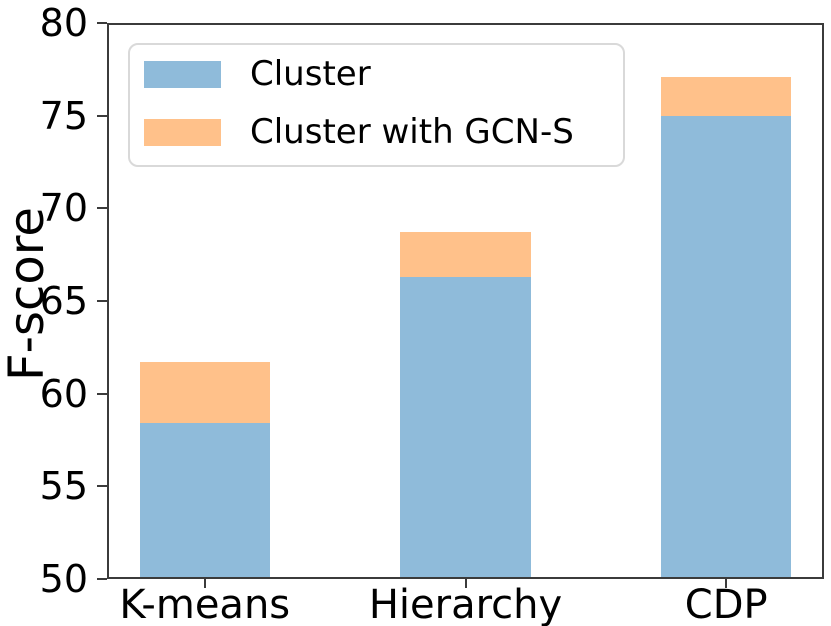 This screenshot has width=831, height=626. I want to click on y-tick-label: 75, so click(63, 115).